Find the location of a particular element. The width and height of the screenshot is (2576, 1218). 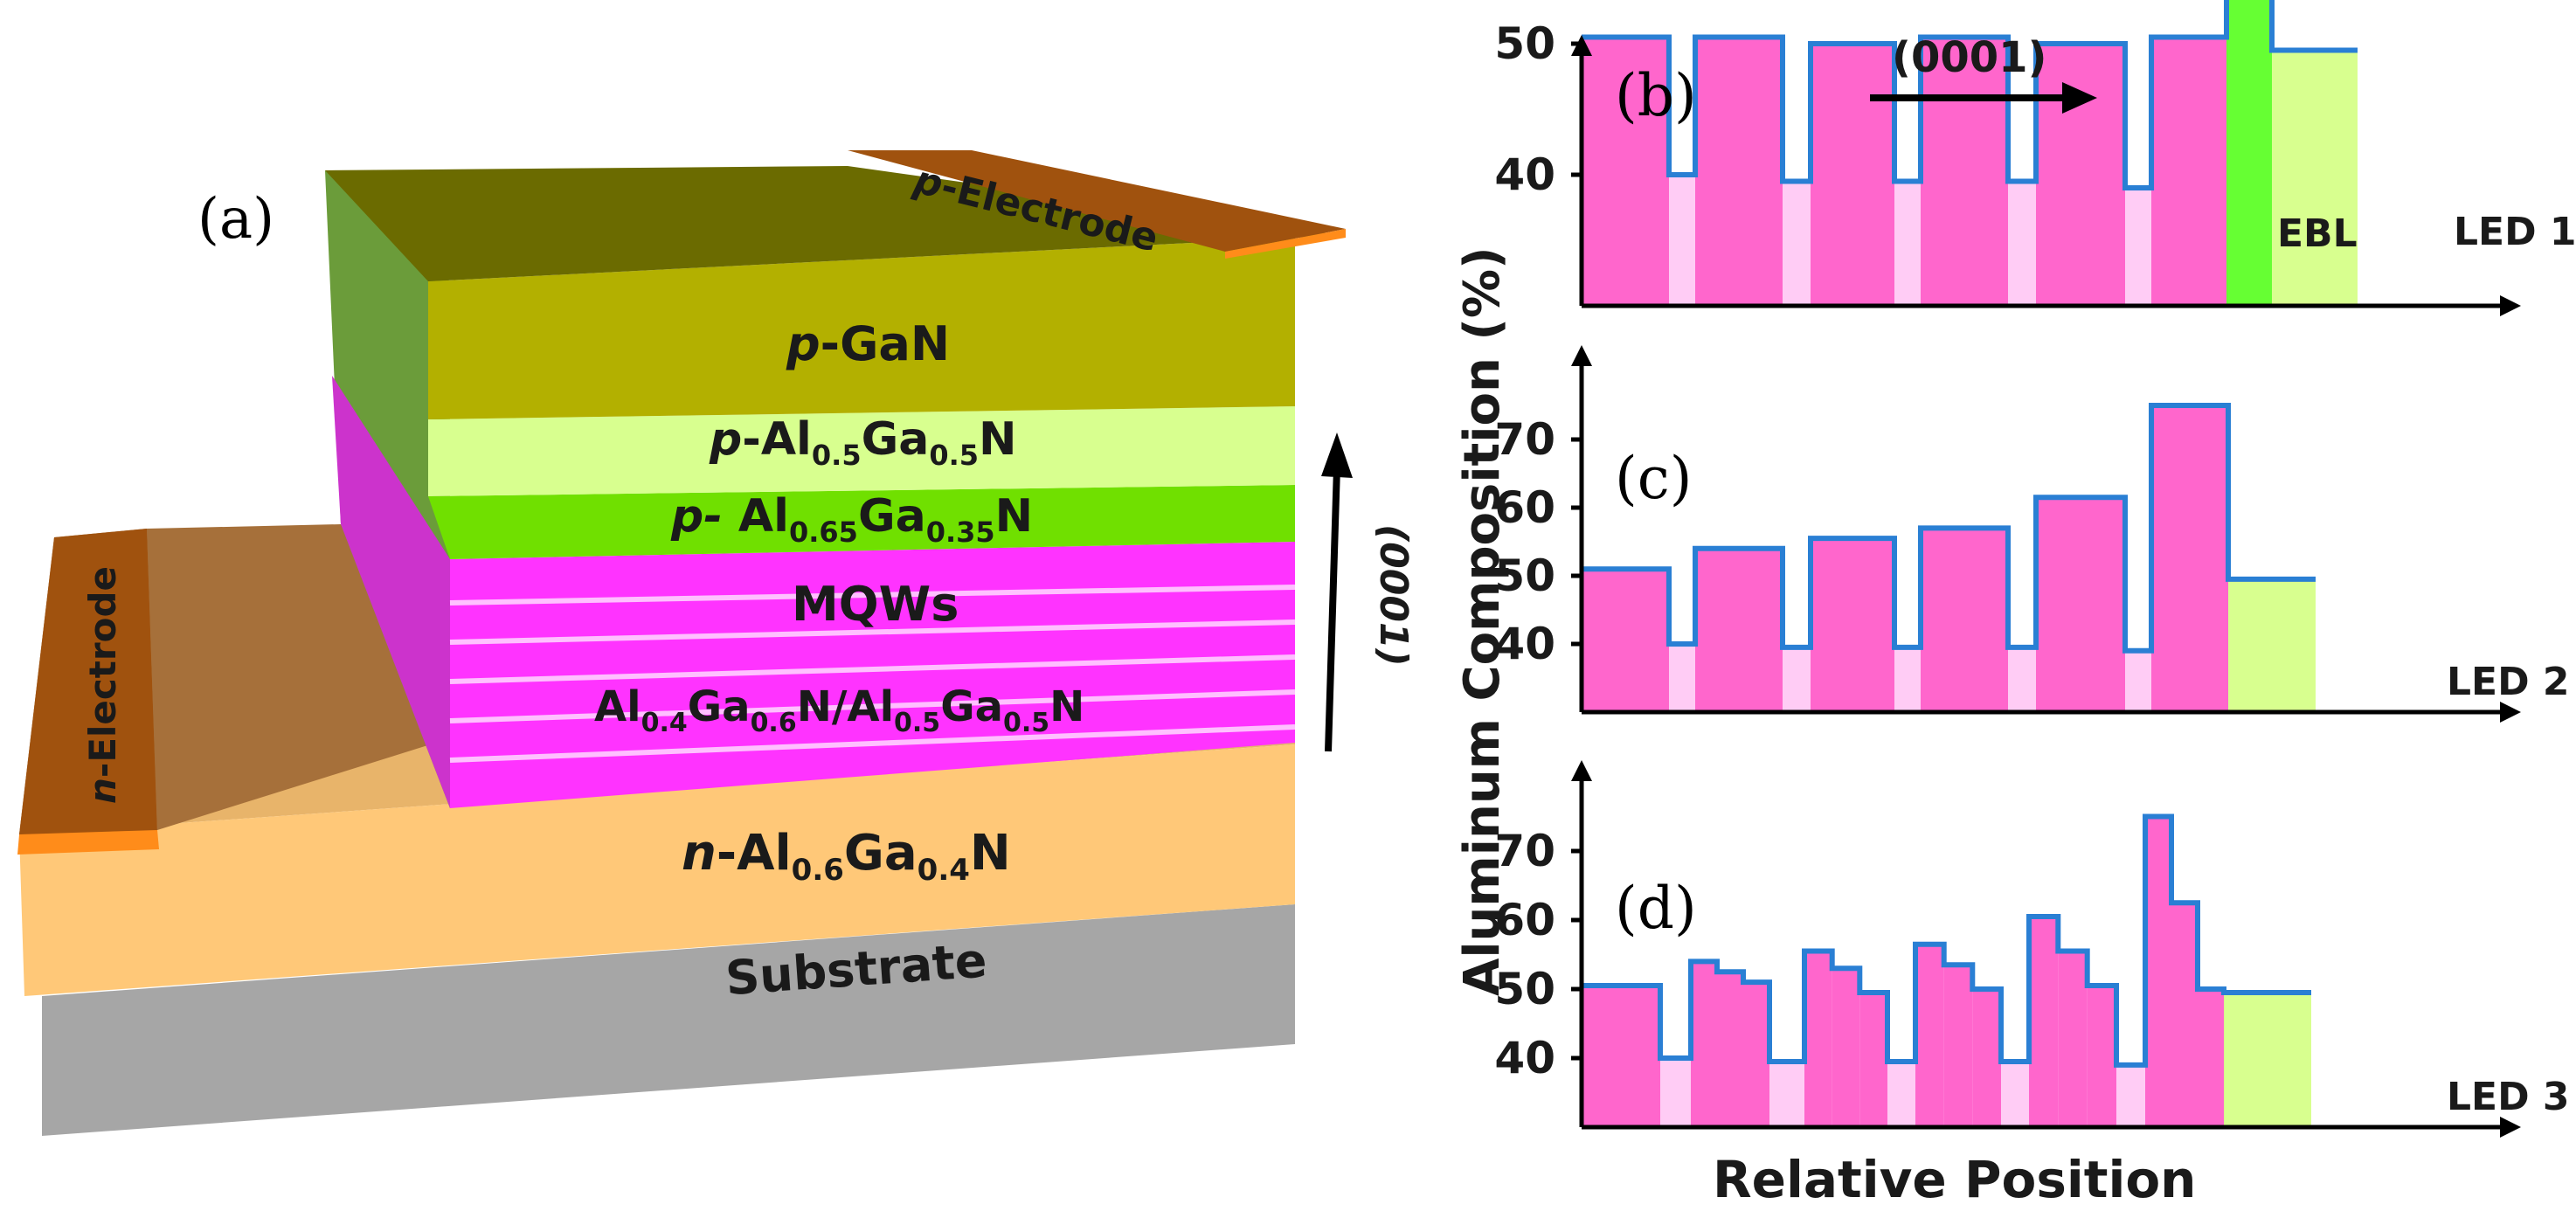

p-gan-top is located at coordinates (835, 223).